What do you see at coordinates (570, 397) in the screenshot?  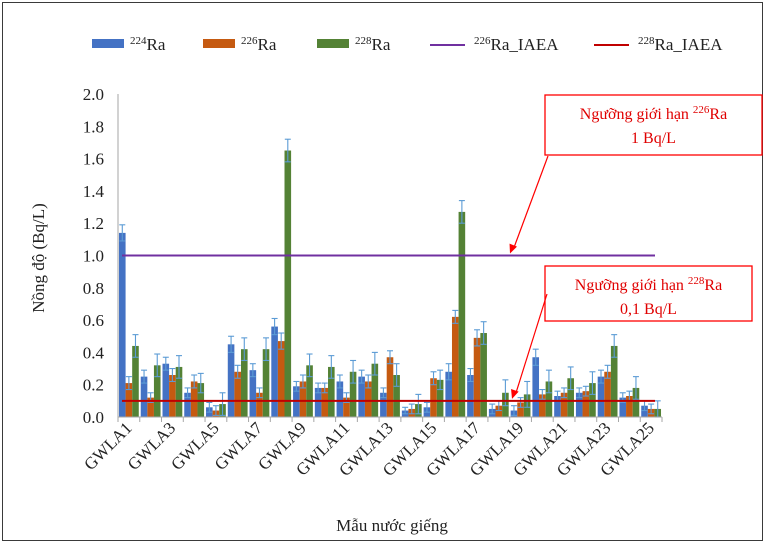 I see `bar-228-GWLA21` at bounding box center [570, 397].